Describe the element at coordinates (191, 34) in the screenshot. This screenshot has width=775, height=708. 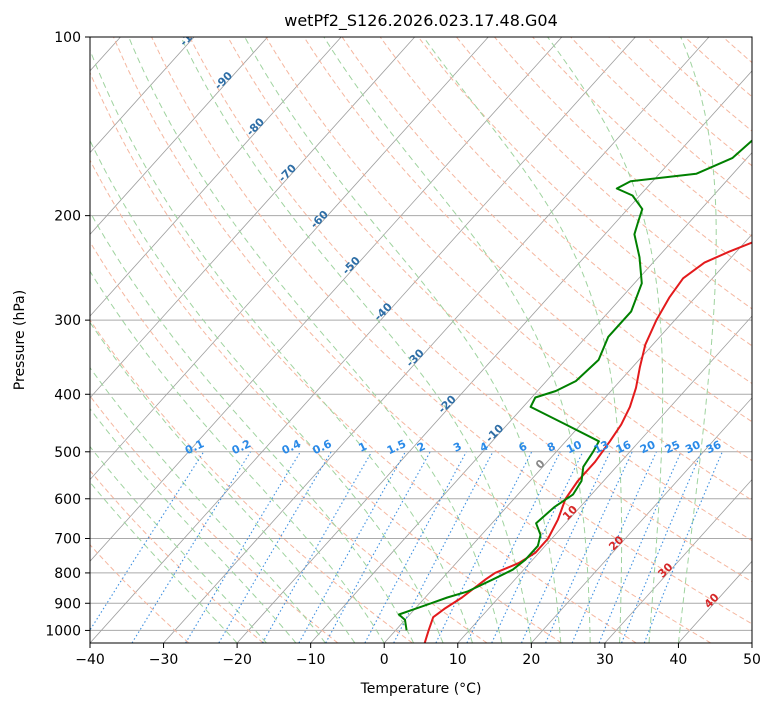
I see `dry-adiabat-label: -100` at that location.